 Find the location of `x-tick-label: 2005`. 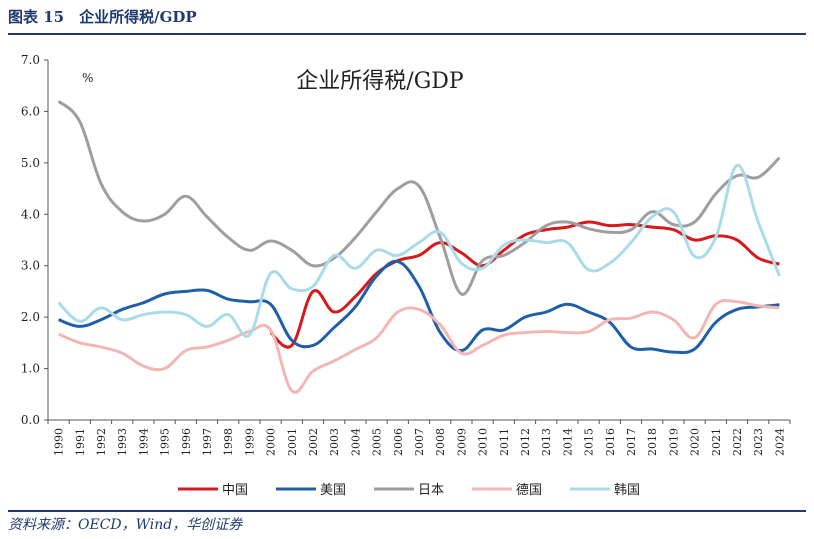

x-tick-label: 2005 is located at coordinates (377, 442).